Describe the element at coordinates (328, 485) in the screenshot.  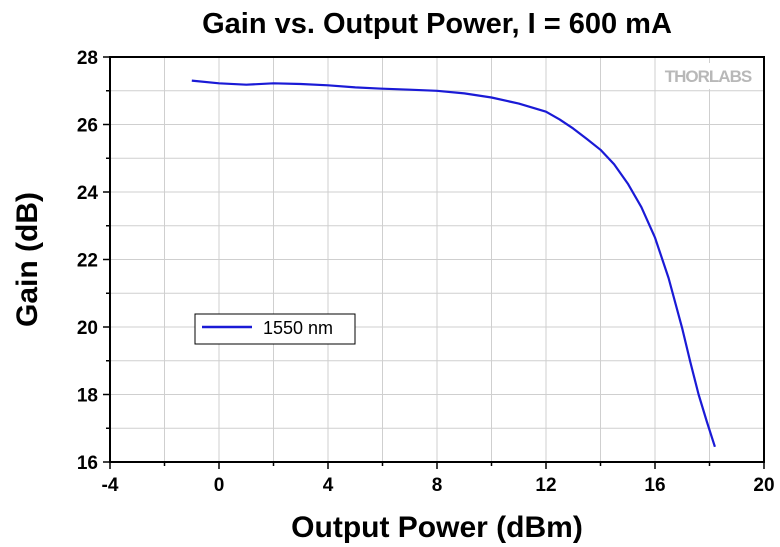
I see `x-tick-label: 4` at that location.